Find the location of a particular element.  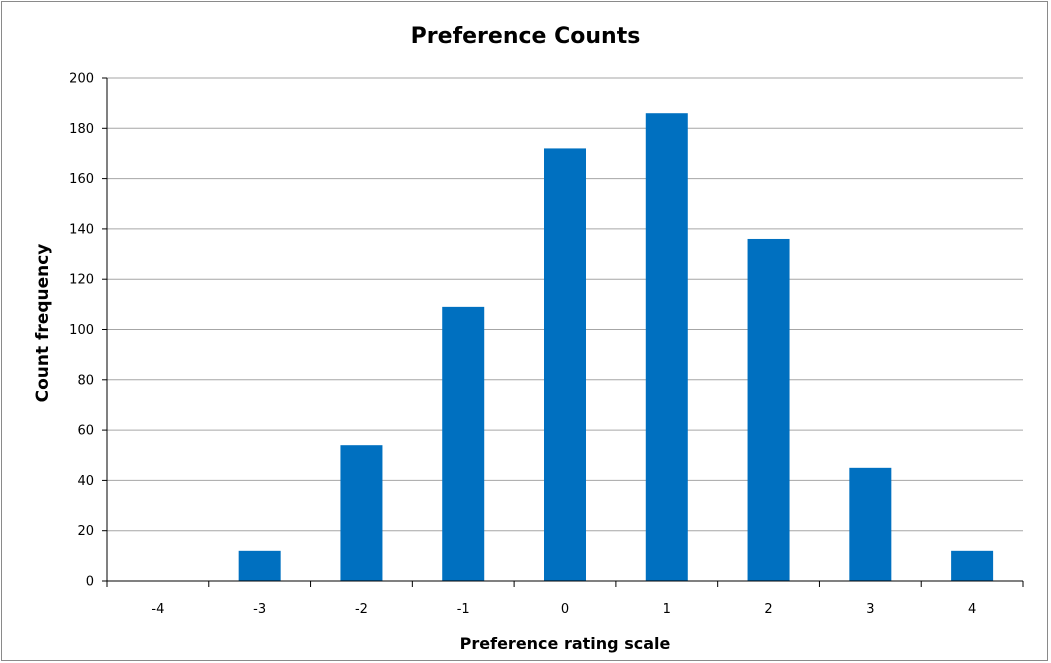

y-tick-label: 40 is located at coordinates (85, 481).